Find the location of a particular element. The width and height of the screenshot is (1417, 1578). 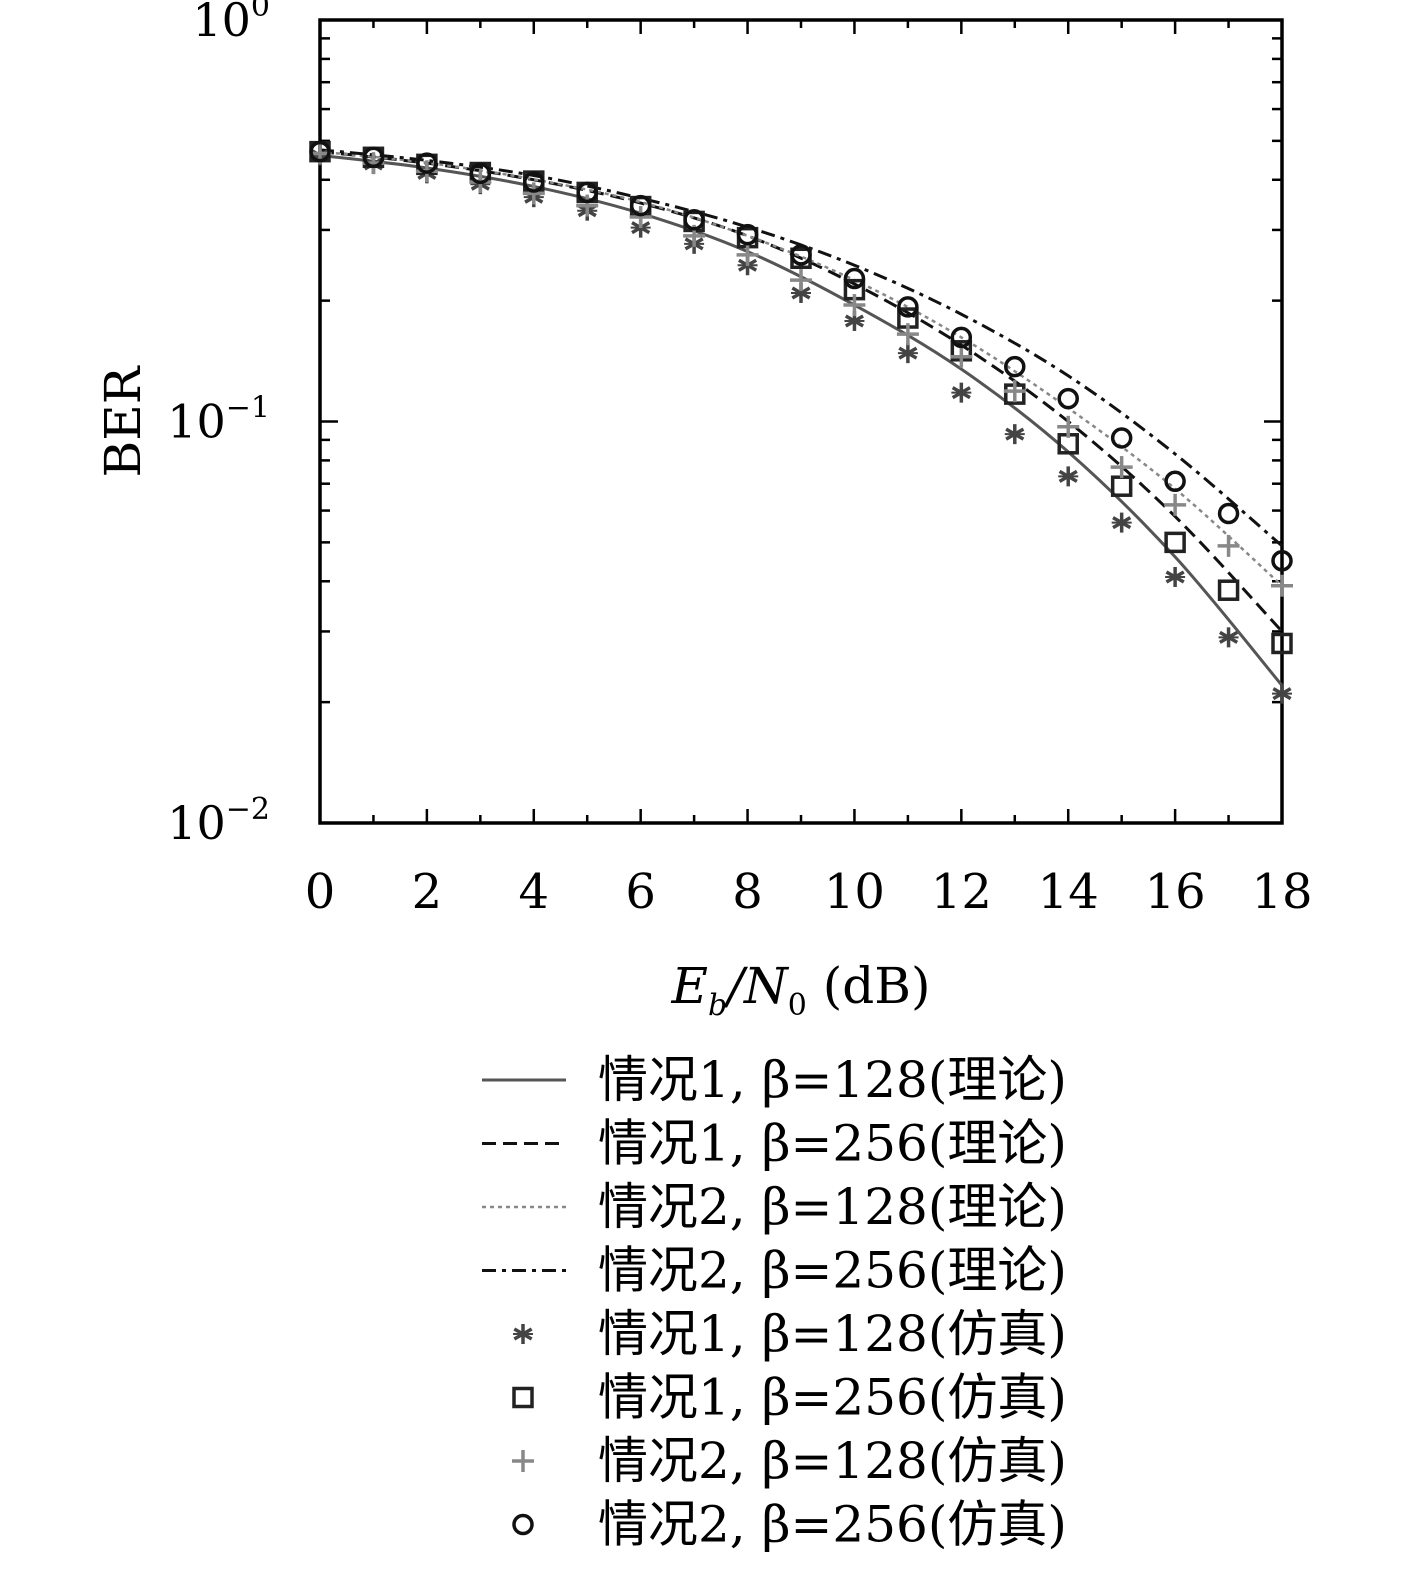

x-axis-label: Eb/N0 (dB) is located at coordinates (800, 990).